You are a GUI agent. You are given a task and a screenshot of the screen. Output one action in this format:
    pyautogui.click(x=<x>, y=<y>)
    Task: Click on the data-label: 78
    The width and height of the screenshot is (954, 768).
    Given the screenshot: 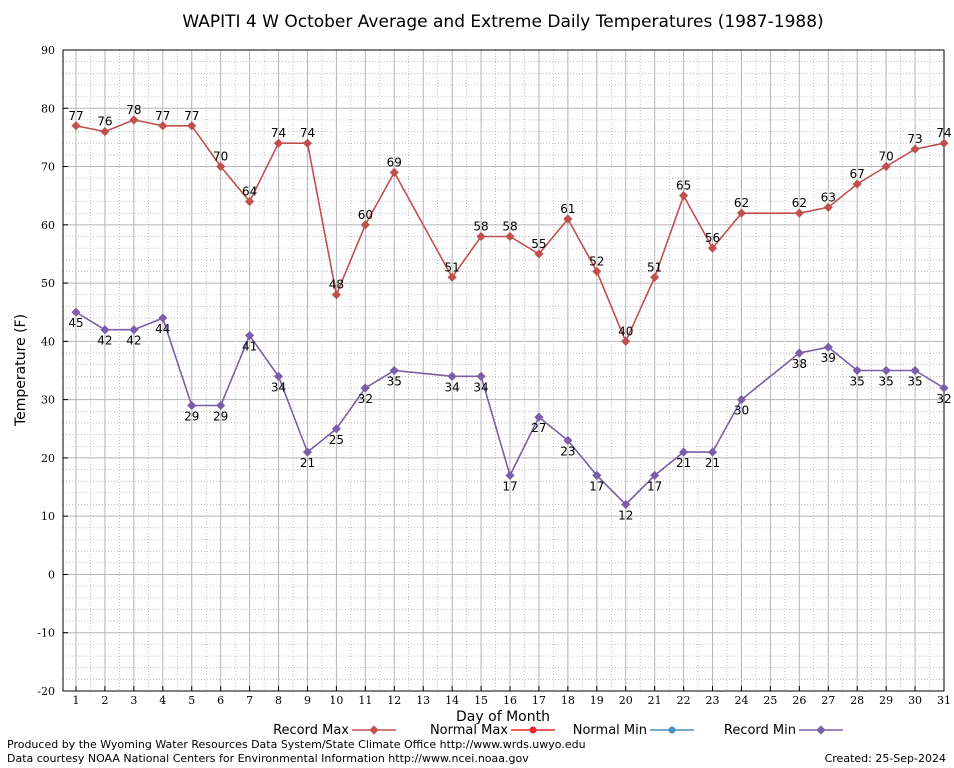 What is the action you would take?
    pyautogui.click(x=133, y=110)
    